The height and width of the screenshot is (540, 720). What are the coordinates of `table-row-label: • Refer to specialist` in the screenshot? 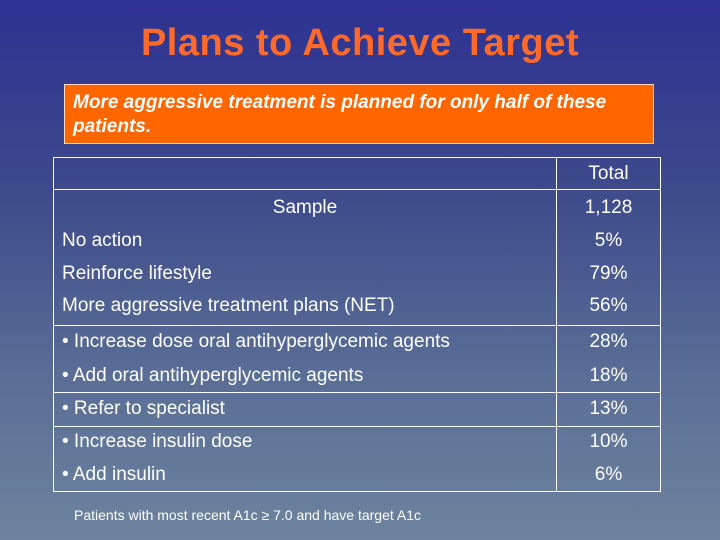 It's located at (143, 408).